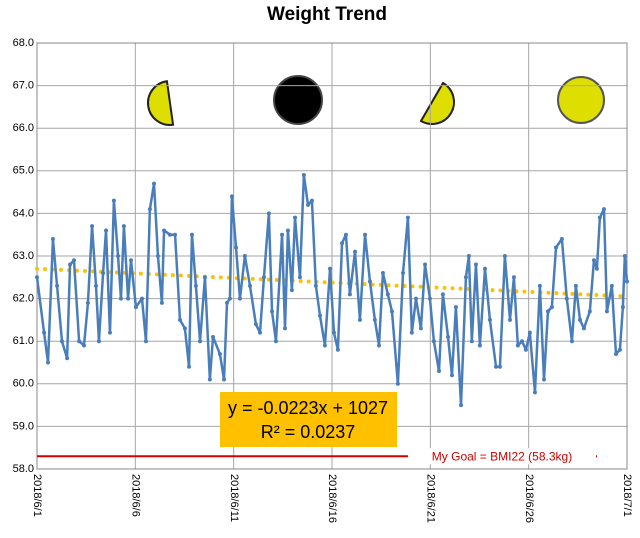  Describe the element at coordinates (502, 456) in the screenshot. I see `goal-label-bg` at that location.